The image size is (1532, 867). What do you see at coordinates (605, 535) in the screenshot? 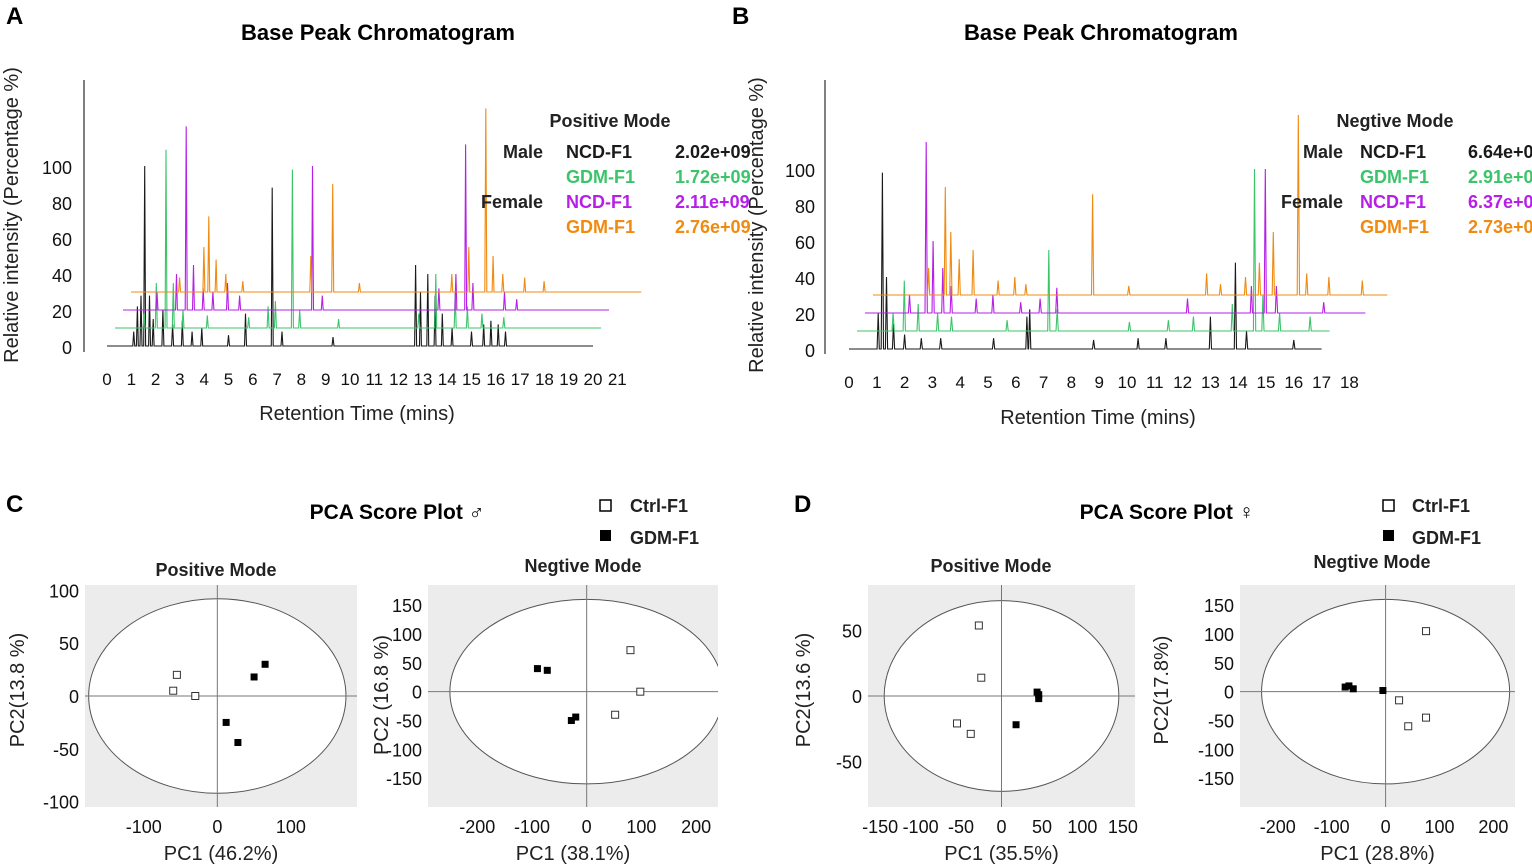
I see `gdm-legend-marker` at bounding box center [605, 535].